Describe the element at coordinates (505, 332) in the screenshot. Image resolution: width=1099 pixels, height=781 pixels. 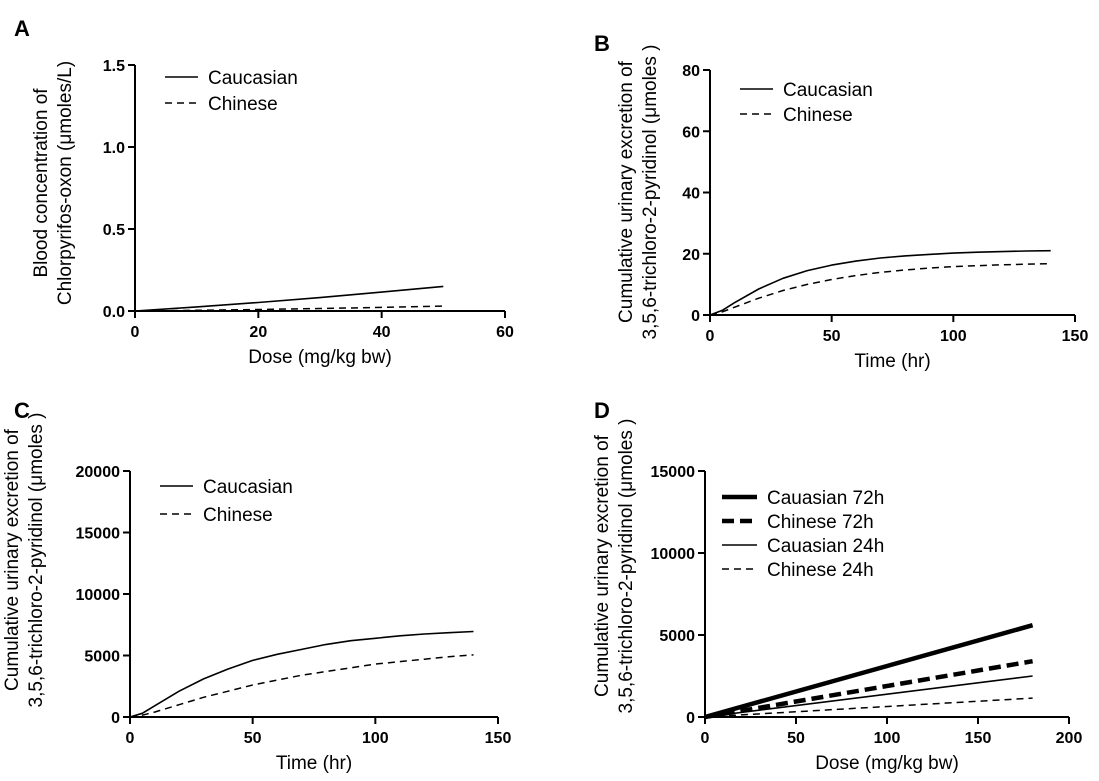
I see `x-tick-label: 60` at that location.